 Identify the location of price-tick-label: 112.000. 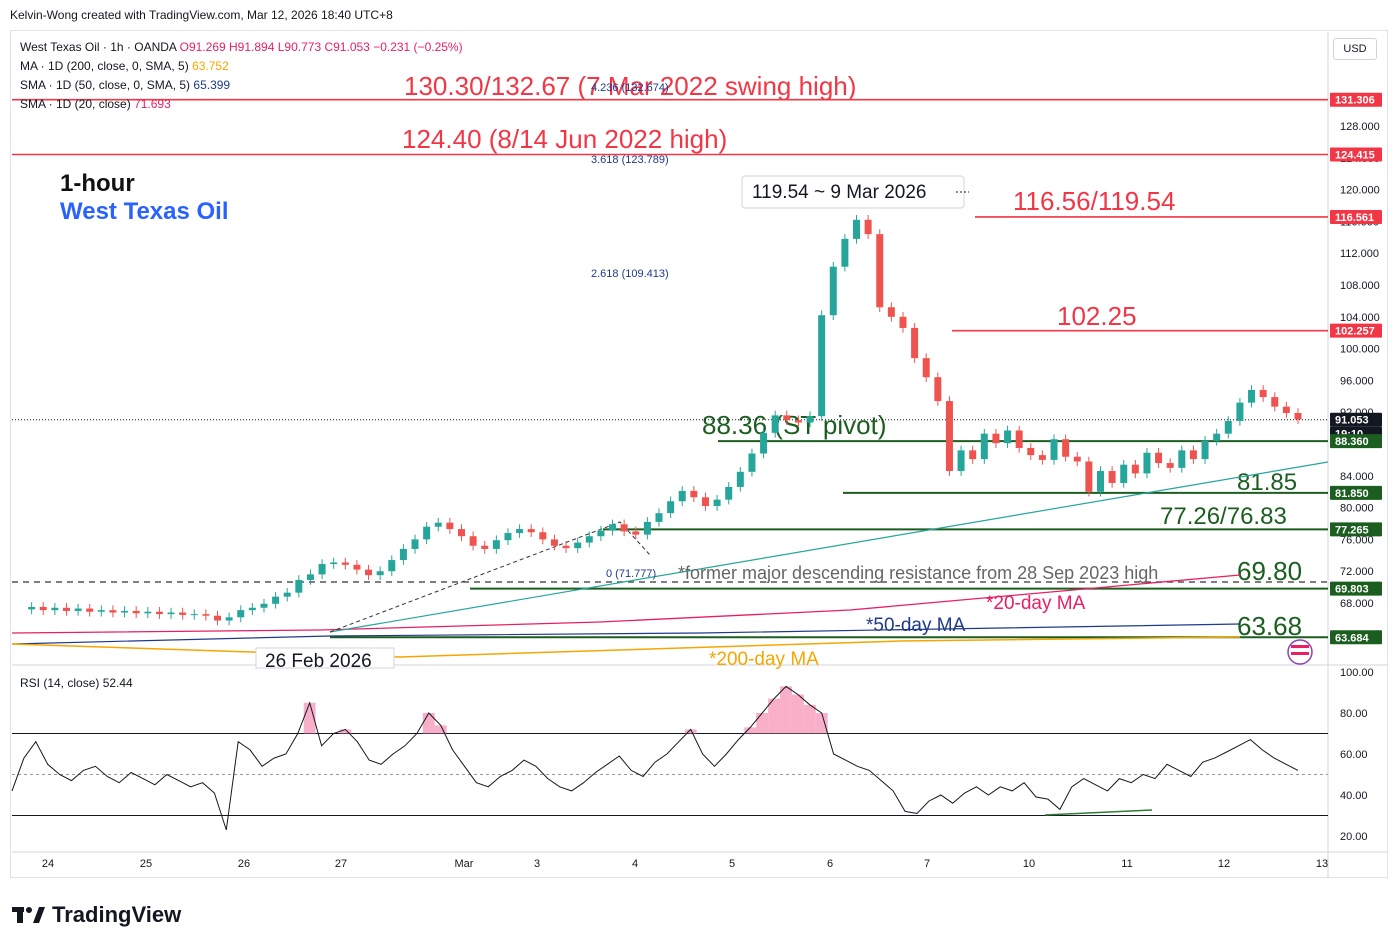
(1359, 254).